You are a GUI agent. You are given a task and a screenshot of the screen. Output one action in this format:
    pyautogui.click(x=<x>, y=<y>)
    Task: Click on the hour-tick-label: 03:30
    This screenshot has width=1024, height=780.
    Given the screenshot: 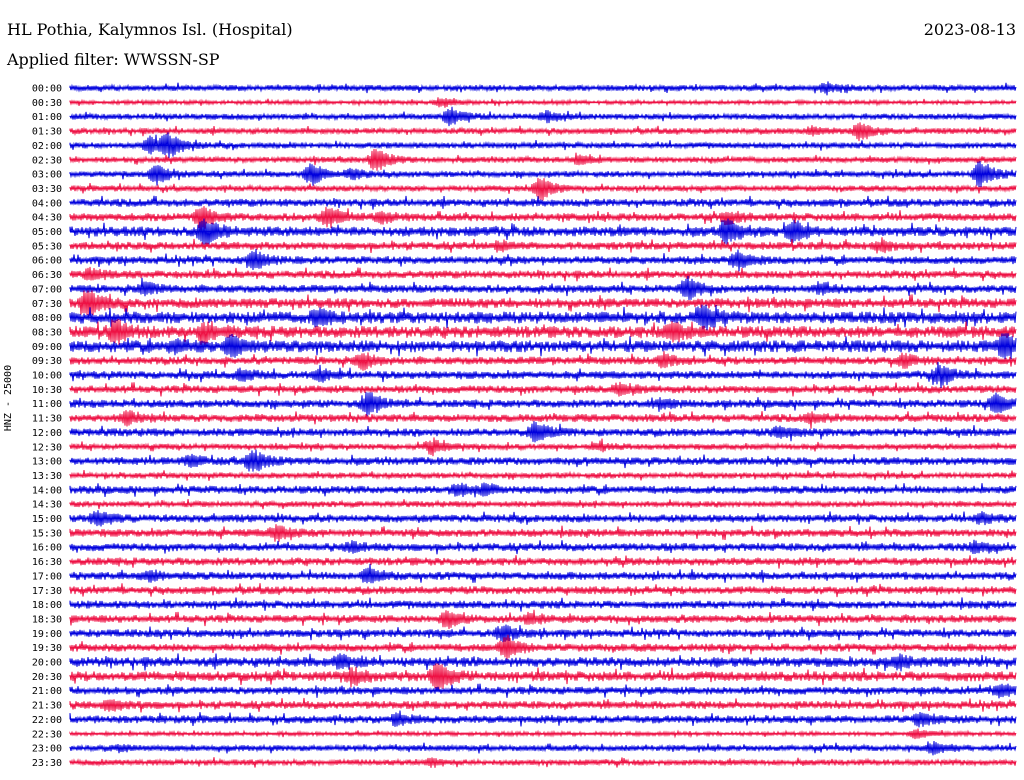 What is the action you would take?
    pyautogui.click(x=47, y=189)
    